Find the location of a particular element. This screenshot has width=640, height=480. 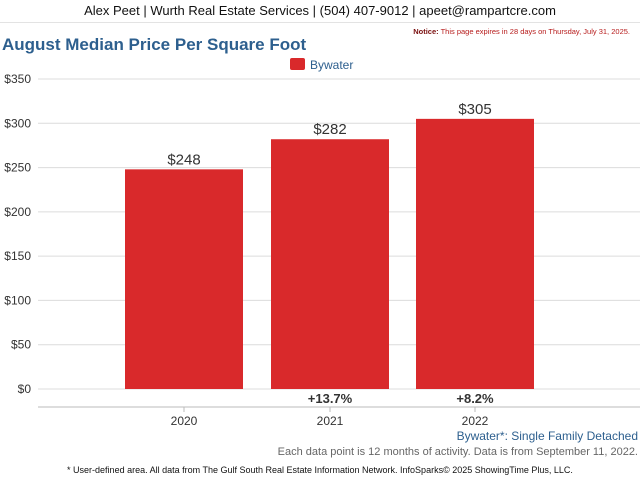

x-tick-label: 2022 is located at coordinates (475, 421).